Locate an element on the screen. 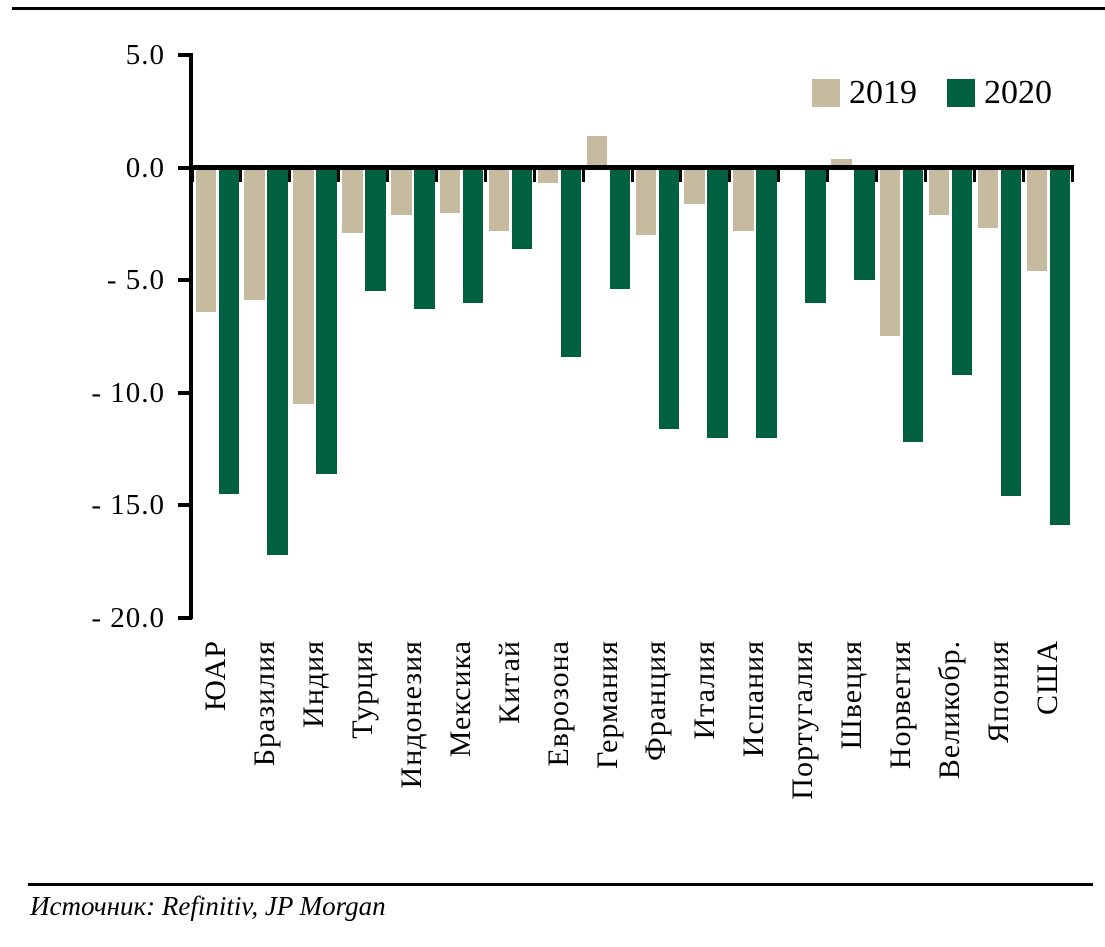 The image size is (1105, 947). bottom-border-line is located at coordinates (560, 884).